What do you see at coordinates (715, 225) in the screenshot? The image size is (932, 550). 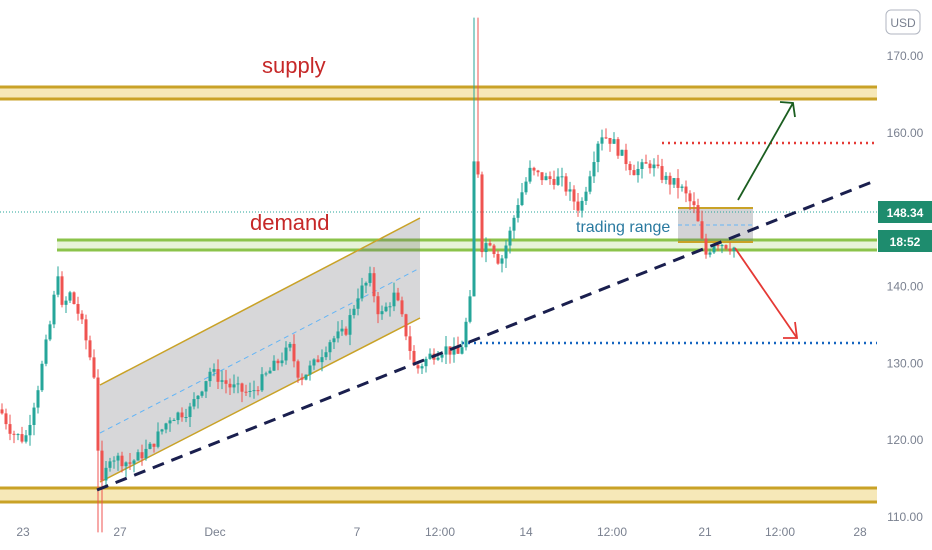 I see `trading-range-box` at bounding box center [715, 225].